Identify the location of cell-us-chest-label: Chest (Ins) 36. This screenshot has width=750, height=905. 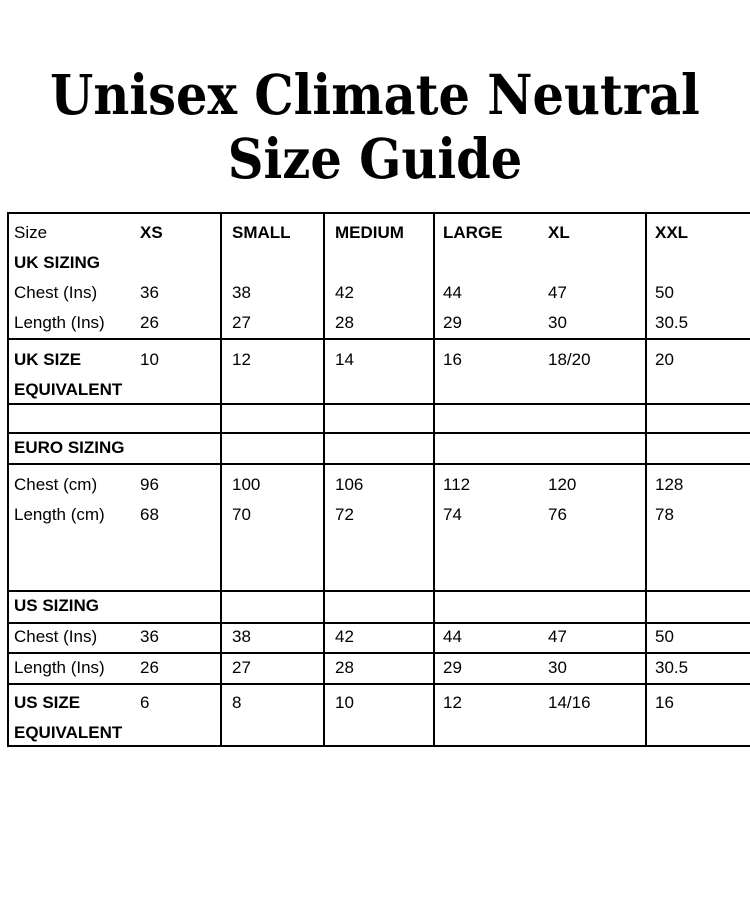
(115, 638).